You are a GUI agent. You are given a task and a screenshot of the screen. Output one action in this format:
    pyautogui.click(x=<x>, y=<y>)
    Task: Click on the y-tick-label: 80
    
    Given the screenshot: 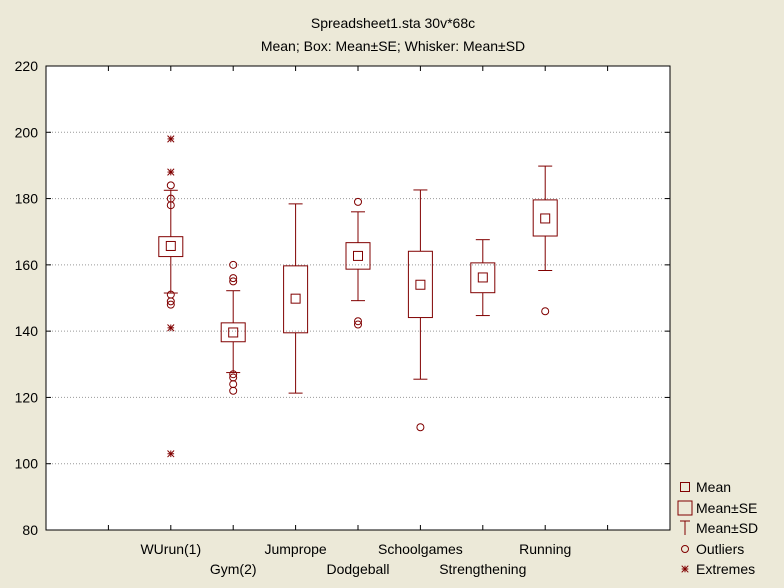 What is the action you would take?
    pyautogui.click(x=30, y=530)
    